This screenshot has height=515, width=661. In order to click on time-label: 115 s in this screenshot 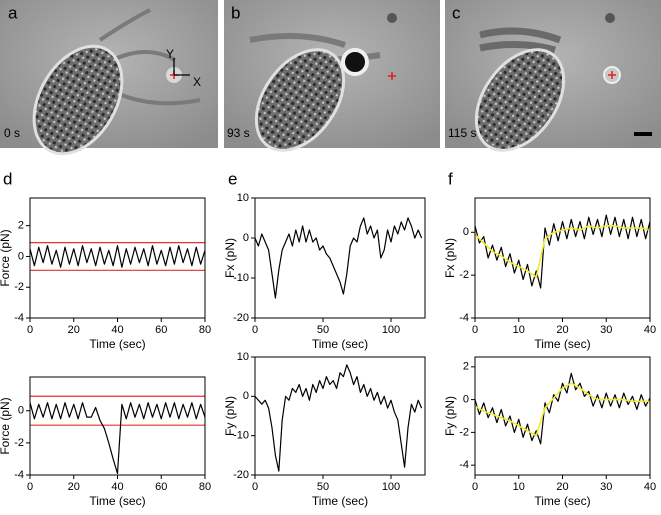, I will do `click(462, 133)`.